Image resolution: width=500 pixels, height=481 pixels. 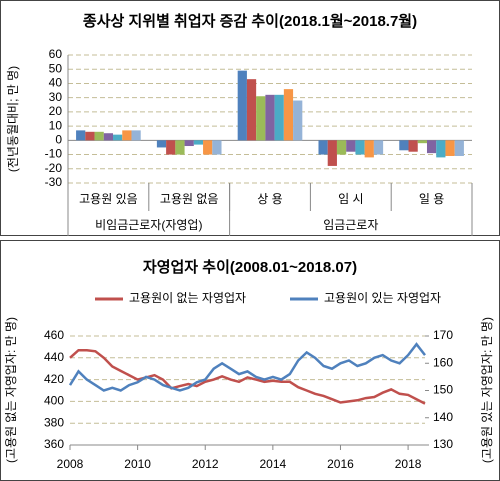 I want to click on legend-label: 고용원이 없는 자영업자, so click(x=187, y=298).